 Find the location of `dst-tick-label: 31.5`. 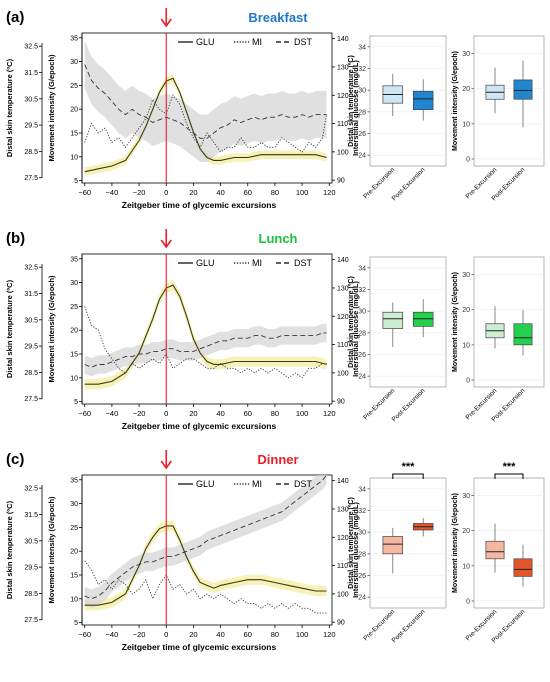

dst-tick-label: 31.5 is located at coordinates (31, 73).